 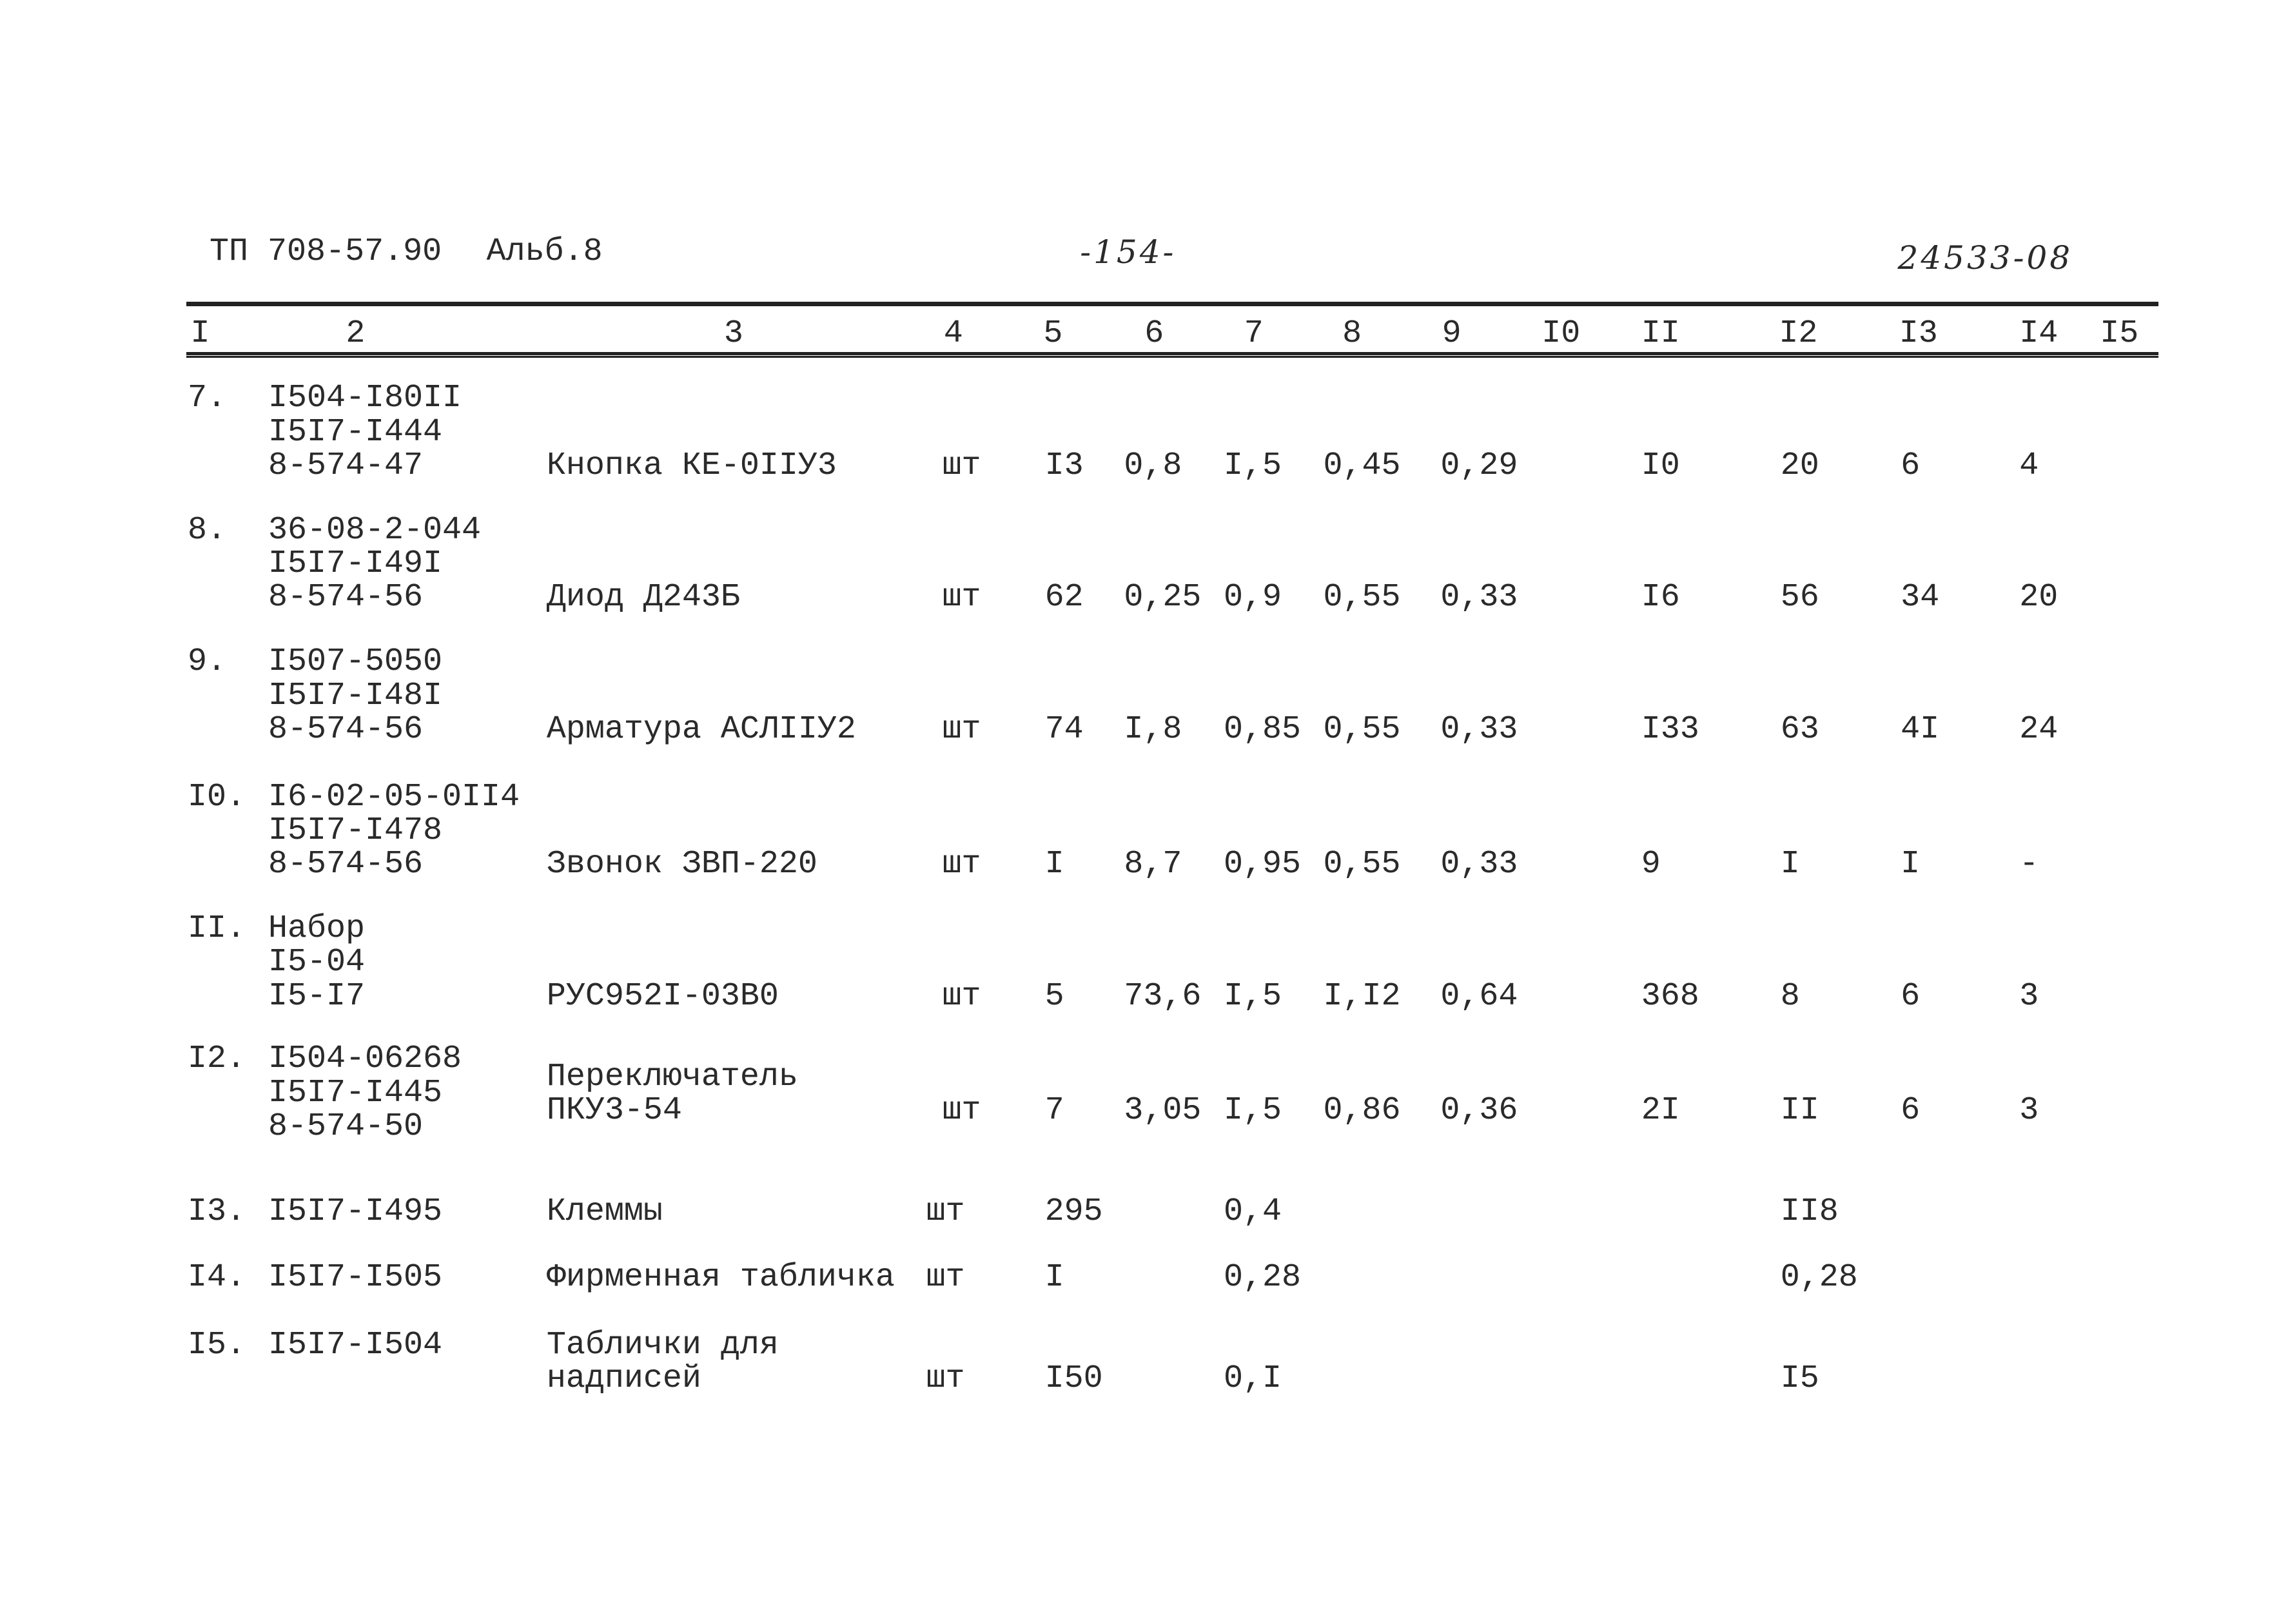 I want to click on item-code: Набор, so click(x=316, y=929).